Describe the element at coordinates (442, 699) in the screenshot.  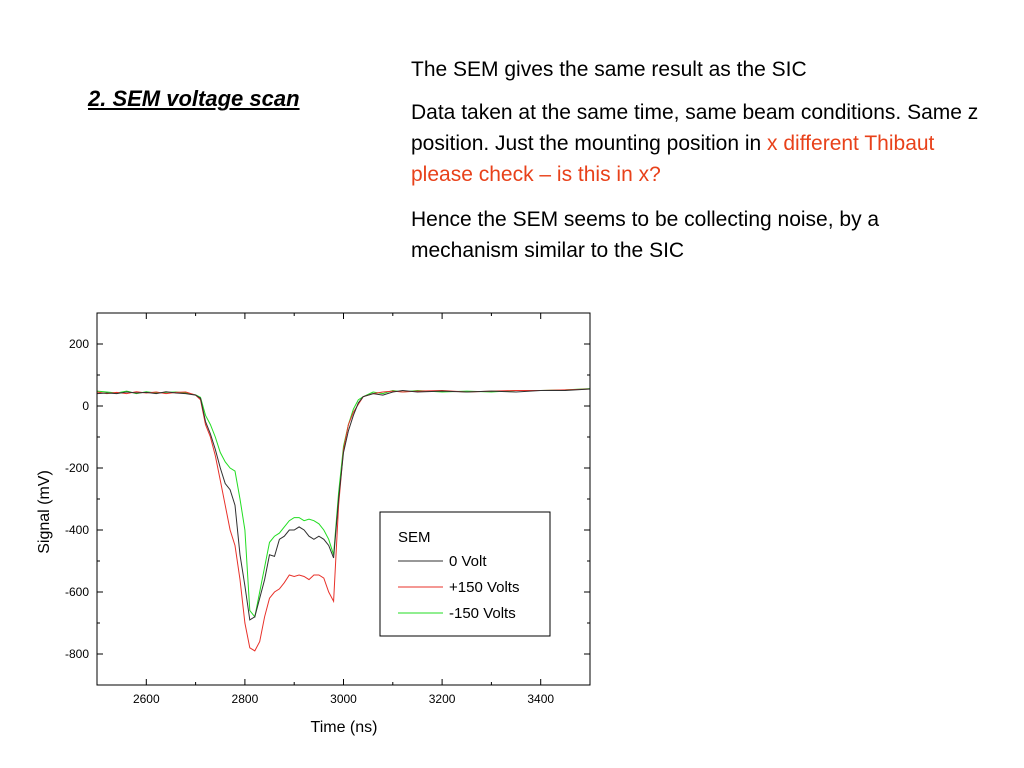
I see `x-tick-label: 3200` at that location.